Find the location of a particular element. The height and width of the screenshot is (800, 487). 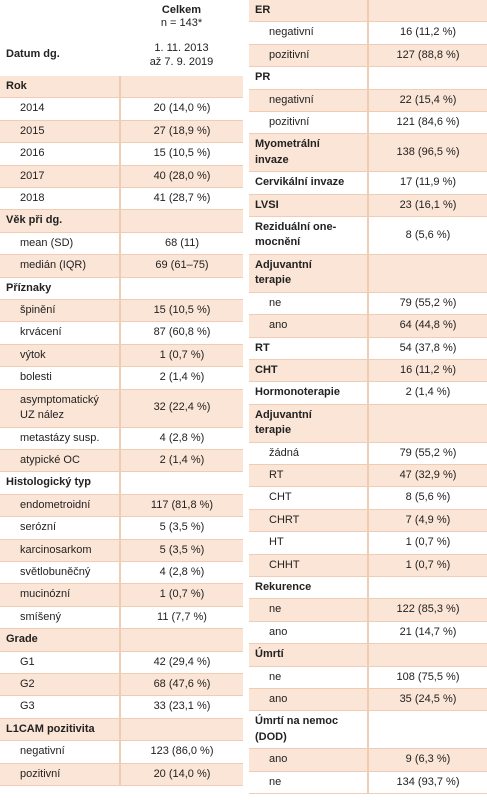

section-row: RT 54 (37,8 %) is located at coordinates (368, 348).